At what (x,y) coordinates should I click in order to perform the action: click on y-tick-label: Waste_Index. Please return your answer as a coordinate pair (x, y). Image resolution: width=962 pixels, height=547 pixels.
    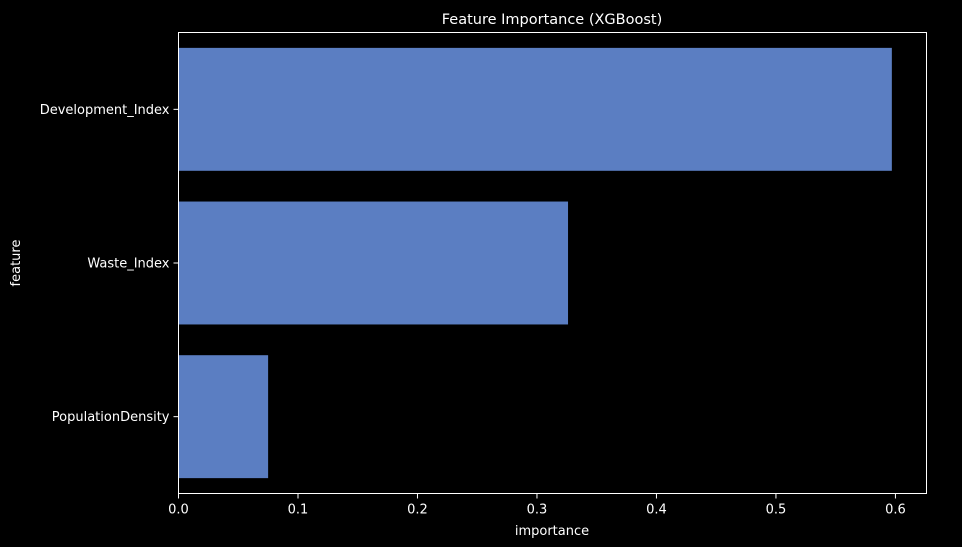
    Looking at the image, I should click on (128, 264).